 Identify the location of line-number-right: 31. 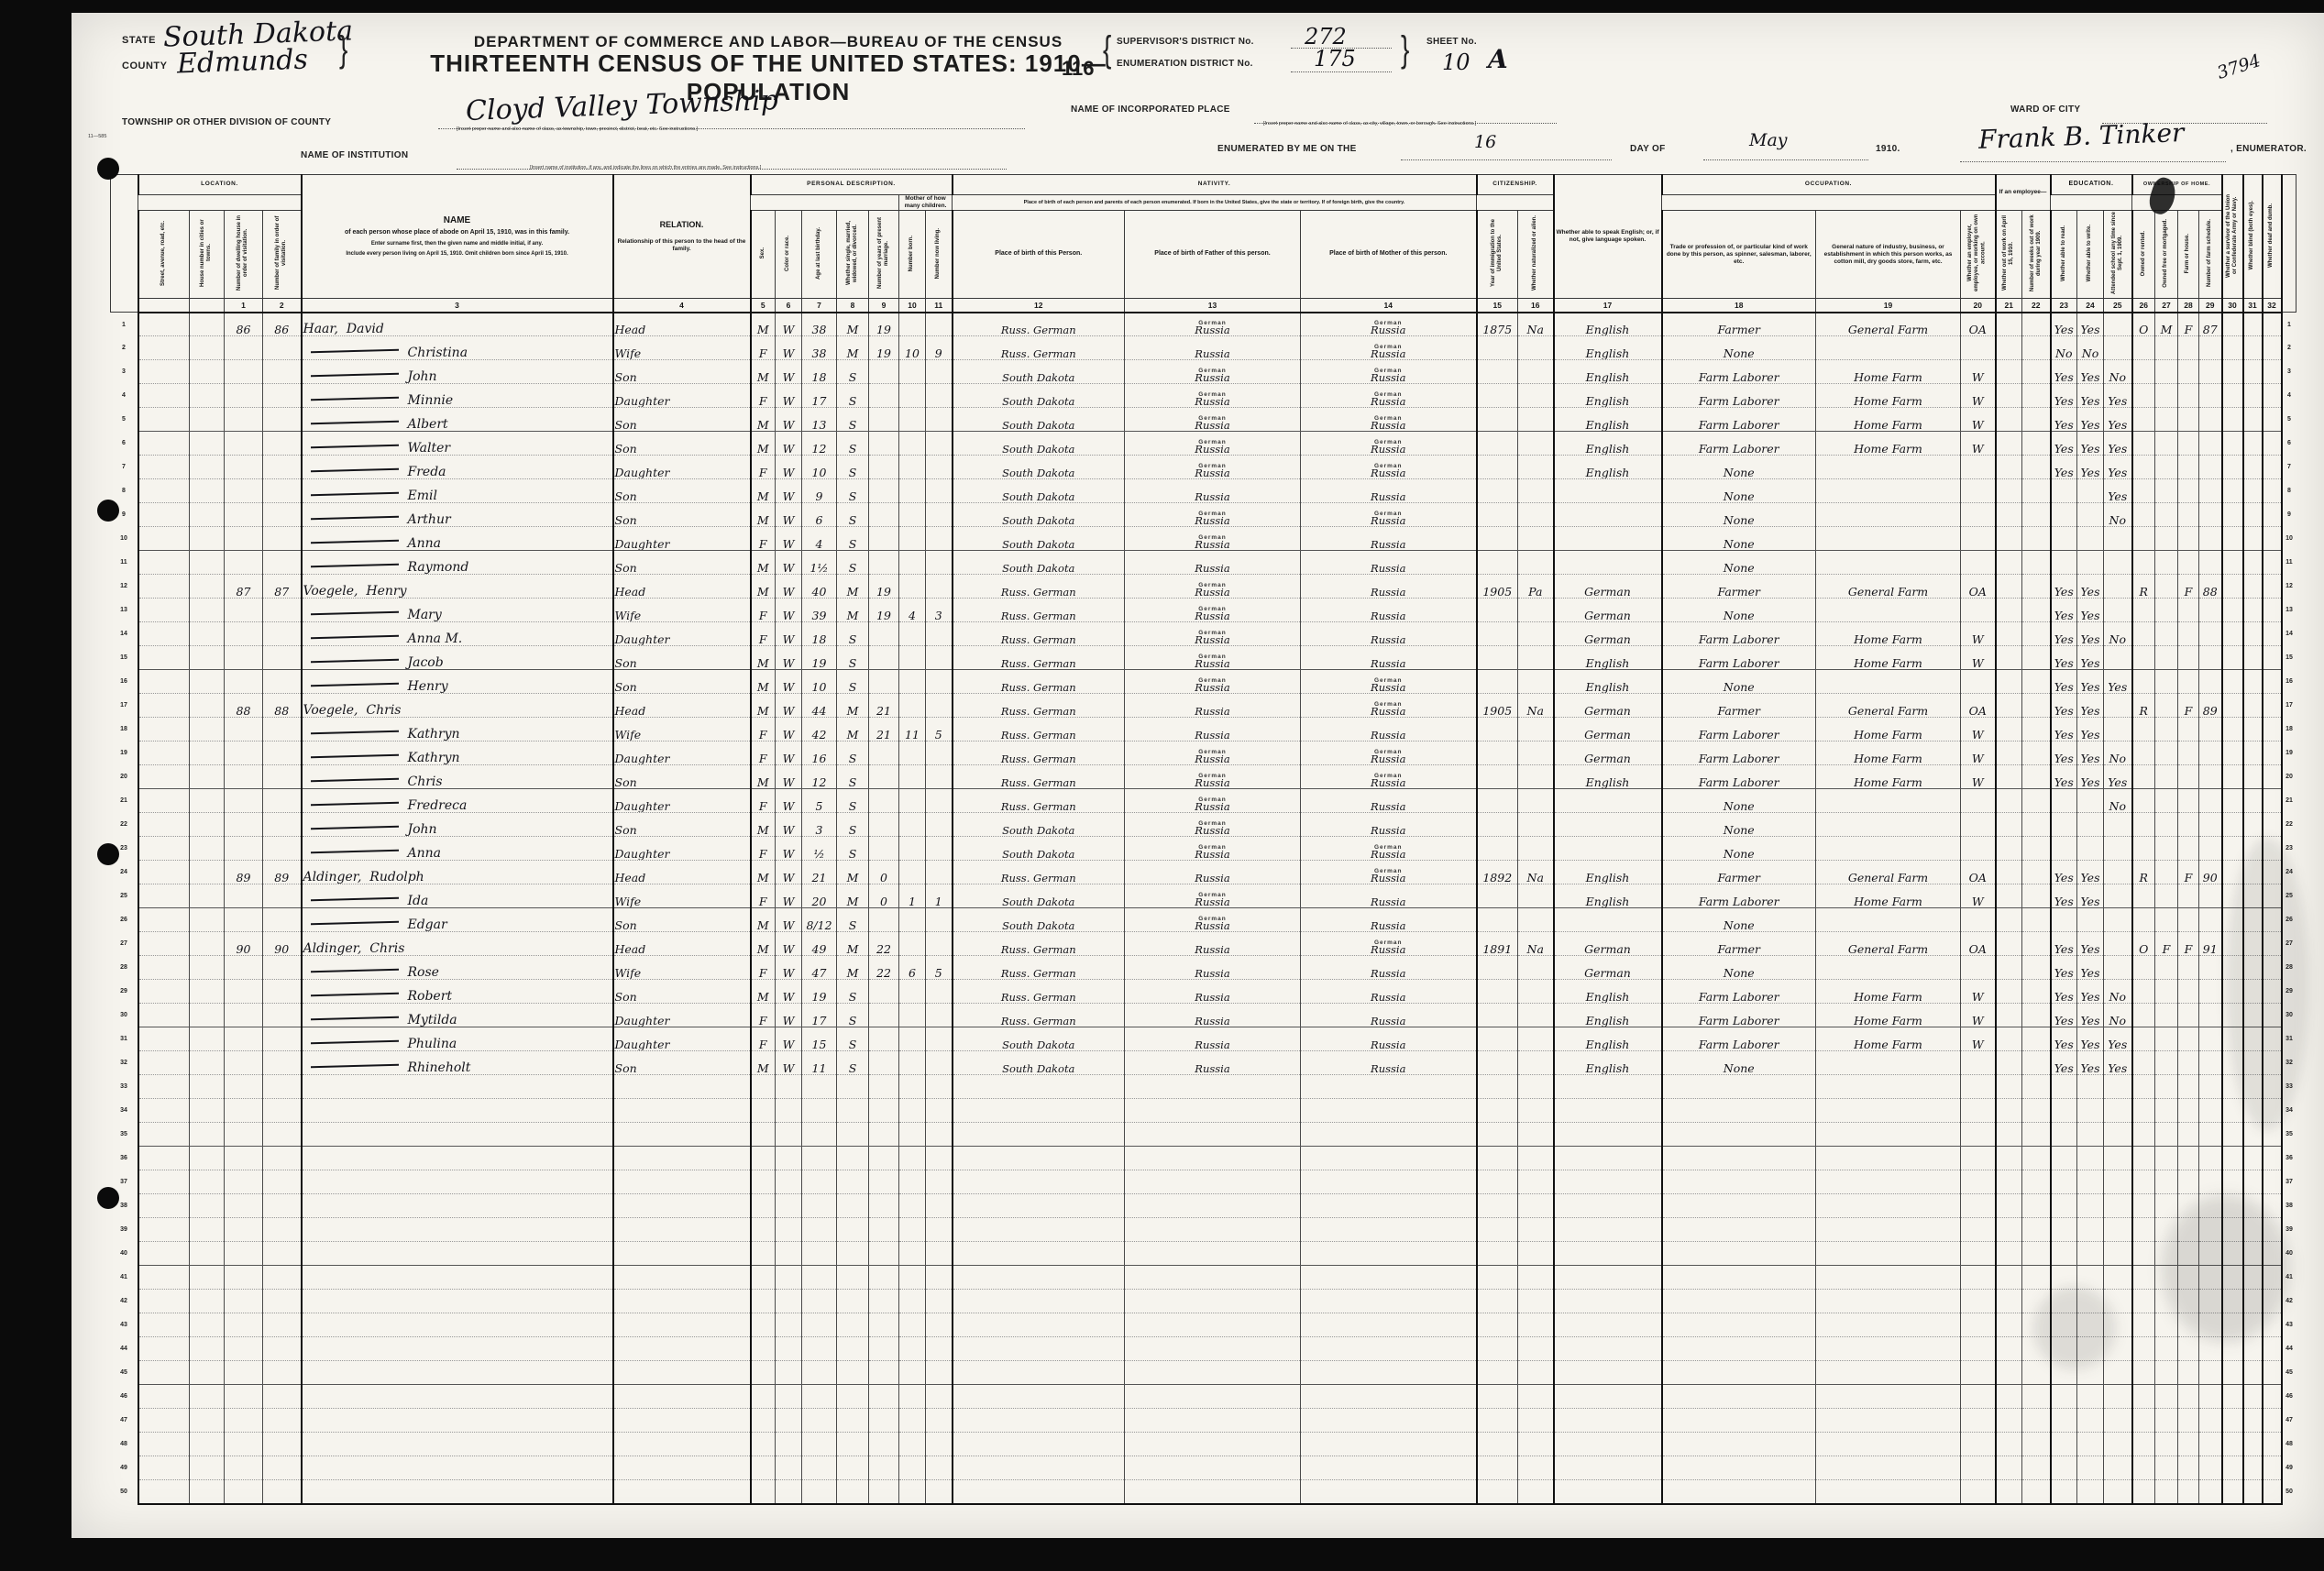
(2289, 1039).